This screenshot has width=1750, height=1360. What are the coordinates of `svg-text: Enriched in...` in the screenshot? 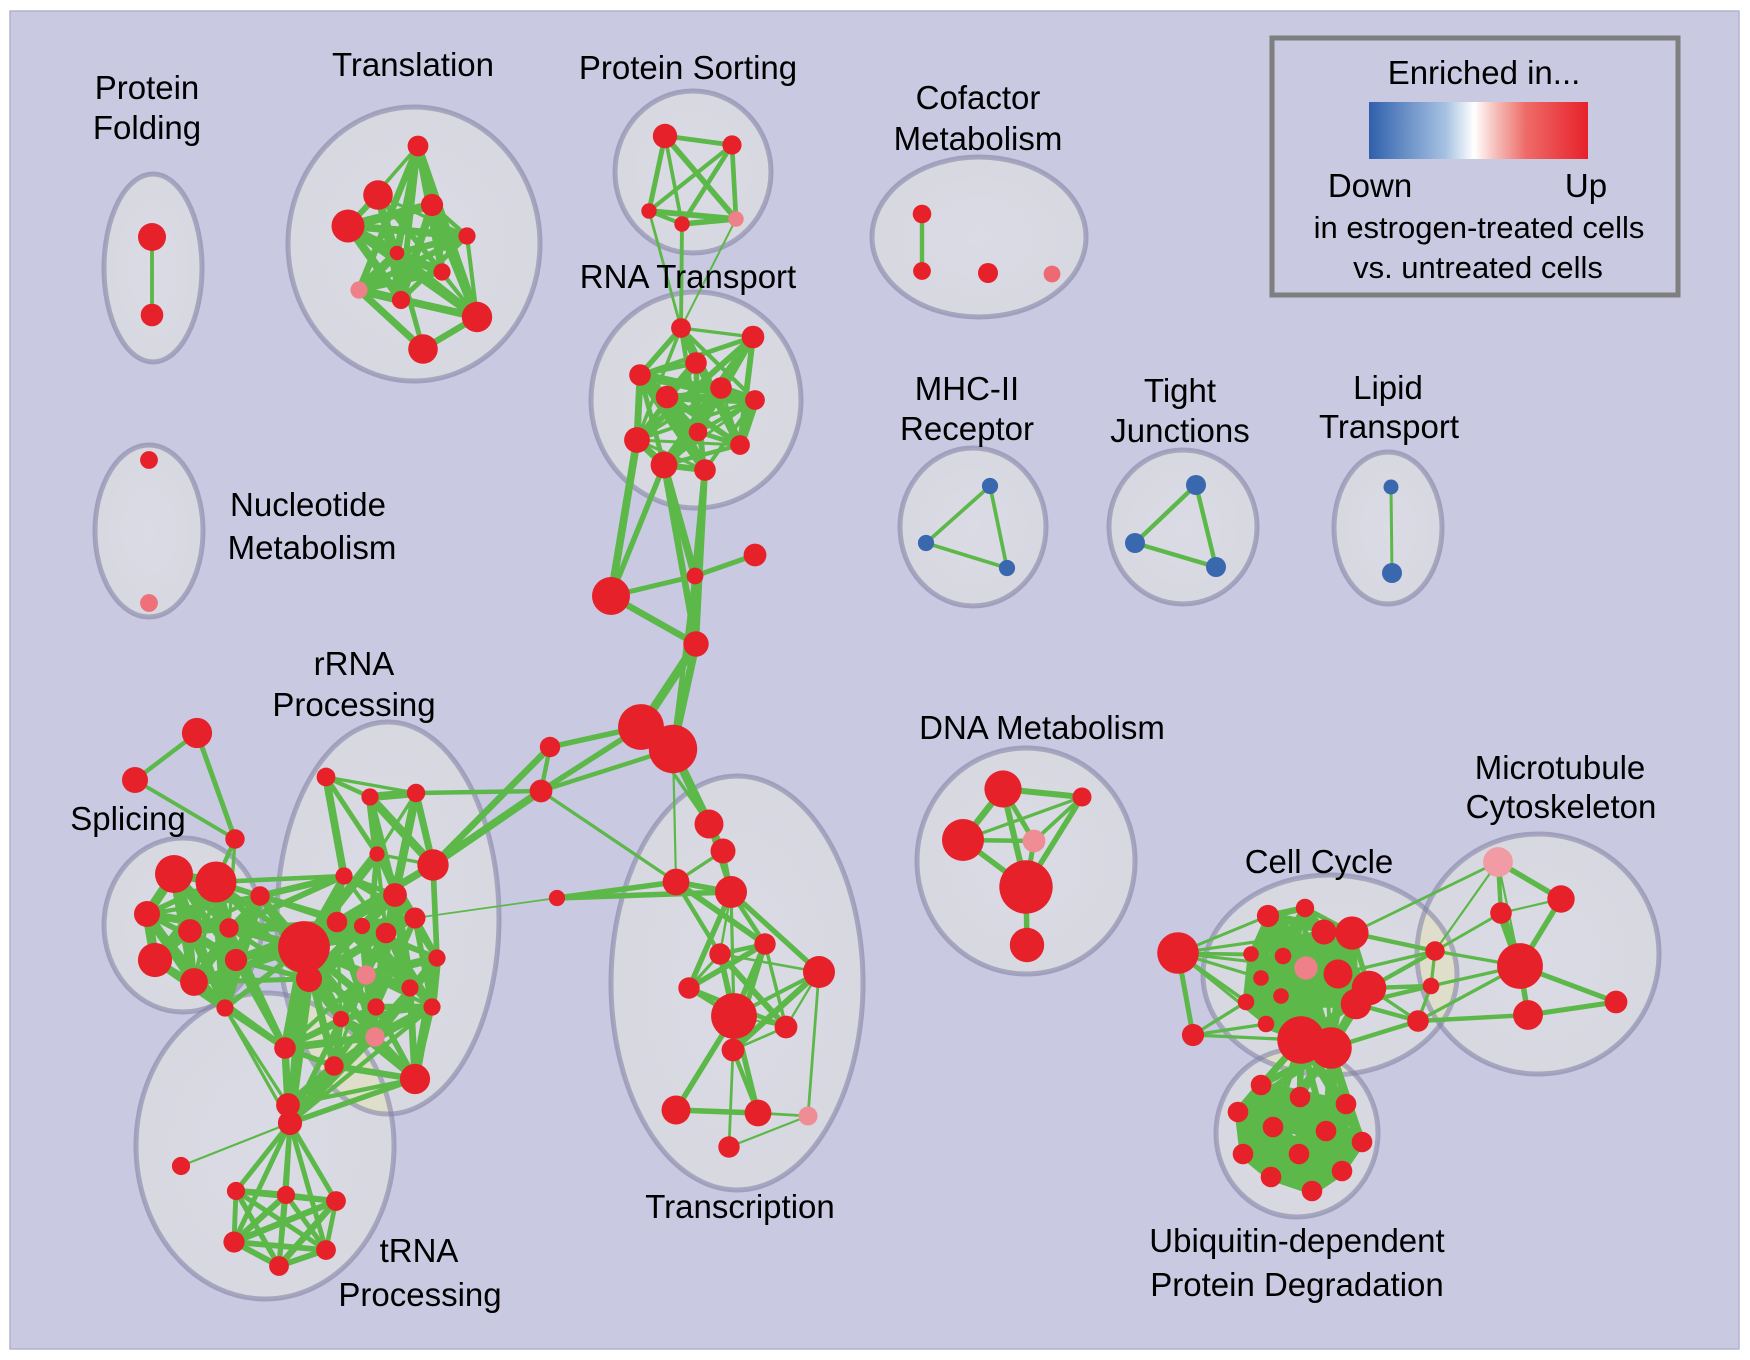 It's located at (1484, 72).